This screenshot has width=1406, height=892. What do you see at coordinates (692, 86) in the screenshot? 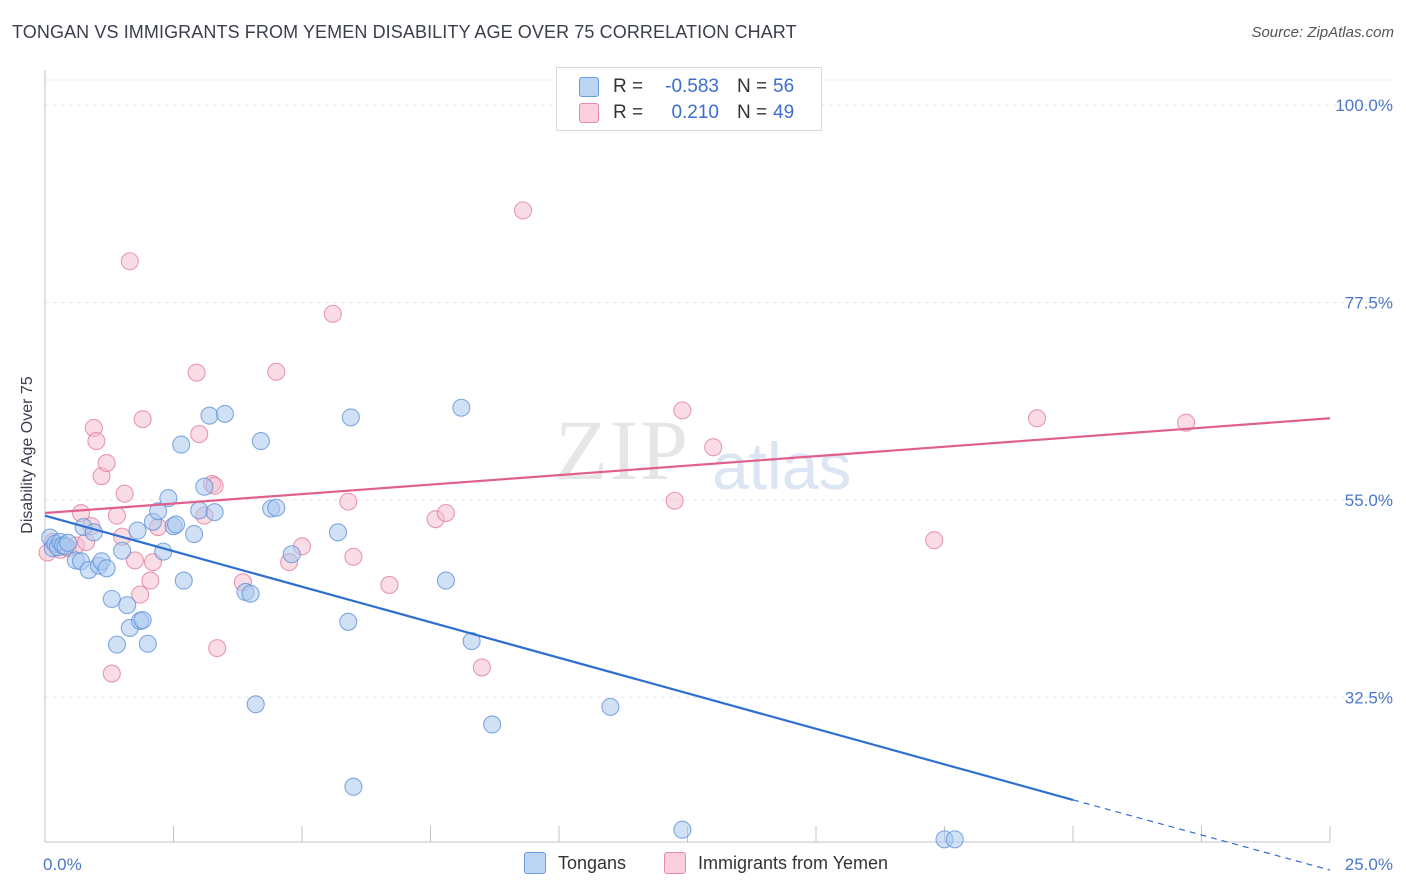
I see `r-value: -0.583` at bounding box center [692, 86].